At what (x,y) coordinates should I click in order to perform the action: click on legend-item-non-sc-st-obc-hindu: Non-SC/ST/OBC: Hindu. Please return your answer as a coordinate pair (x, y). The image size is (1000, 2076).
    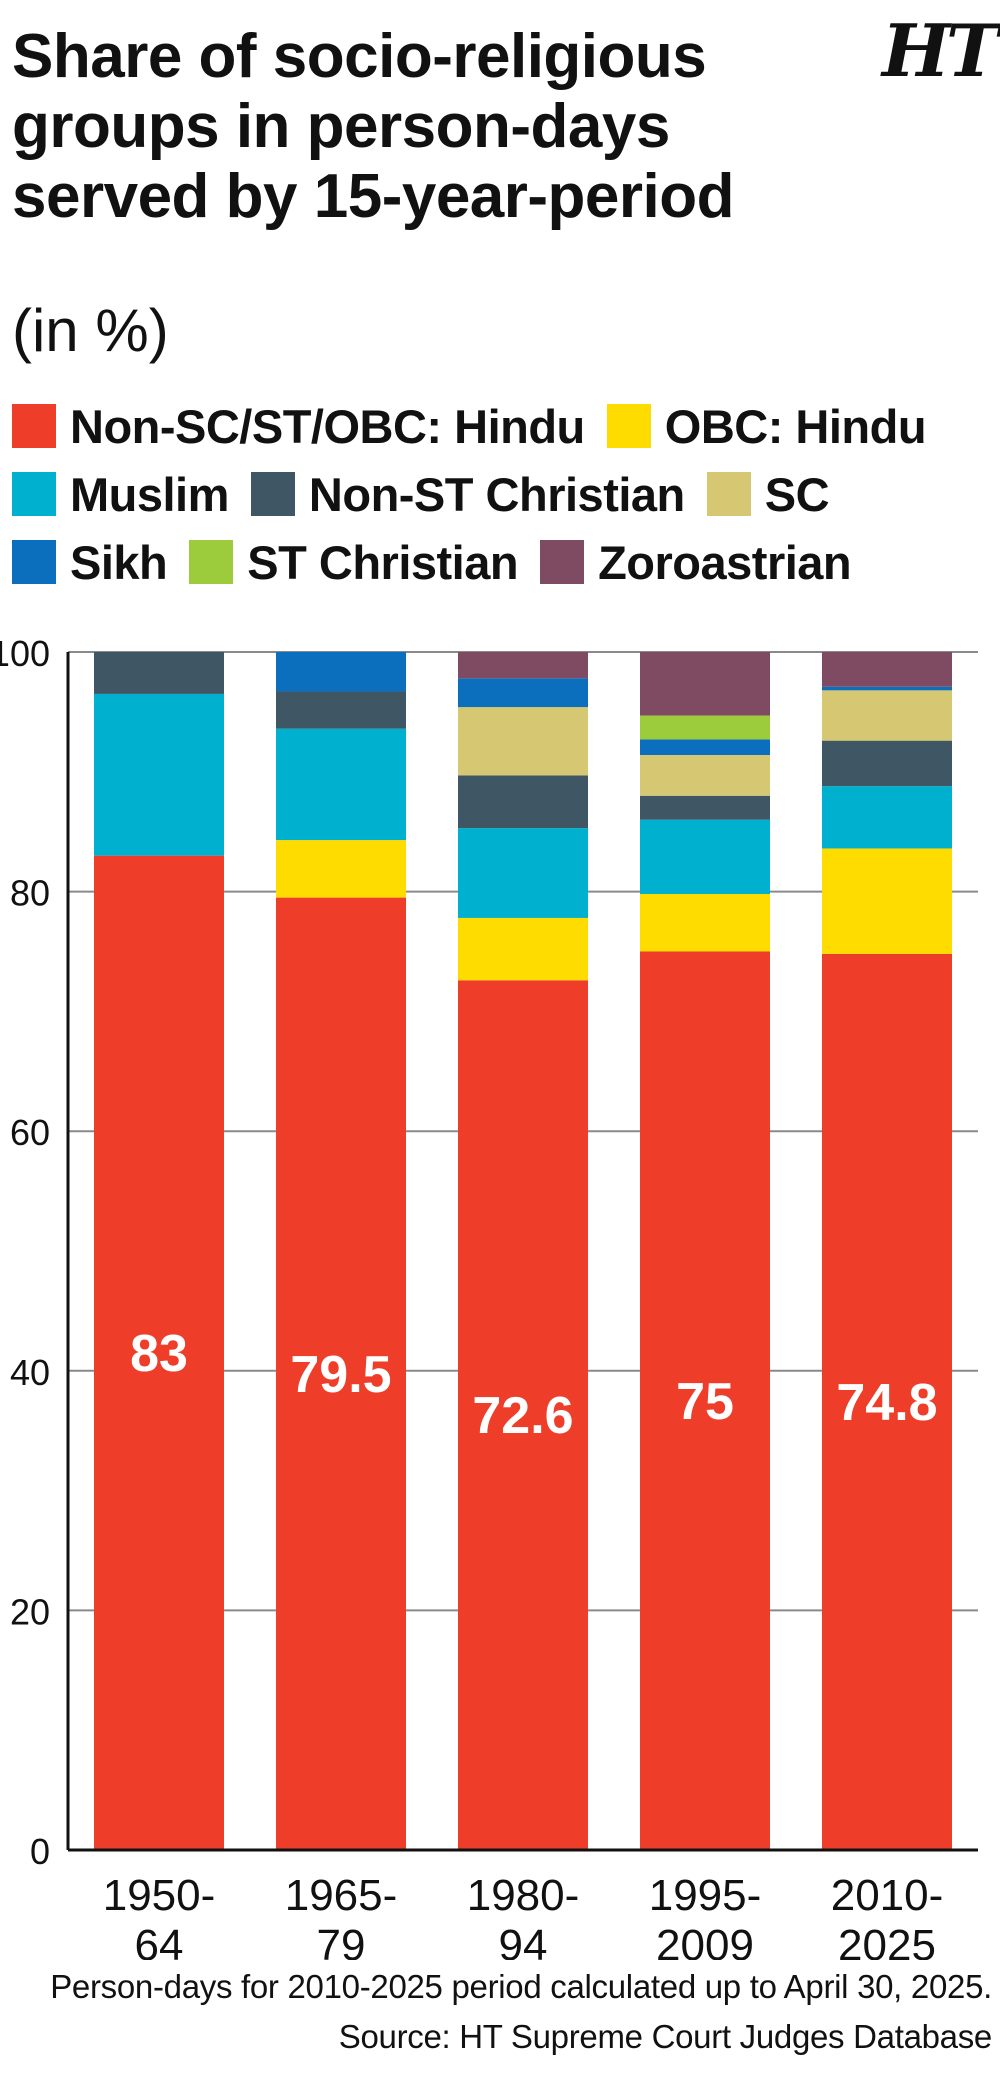
    Looking at the image, I should click on (298, 426).